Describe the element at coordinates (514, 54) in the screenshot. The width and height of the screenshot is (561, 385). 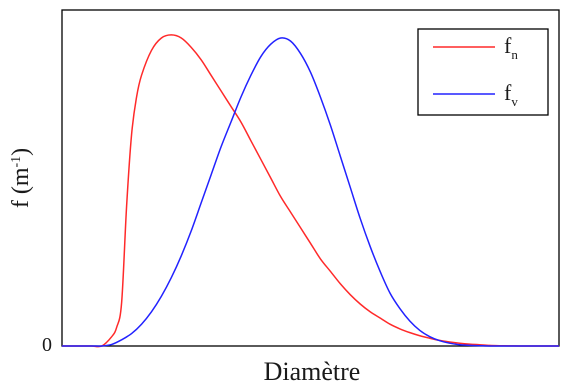
I see `legend-label-fn-sub: n` at that location.